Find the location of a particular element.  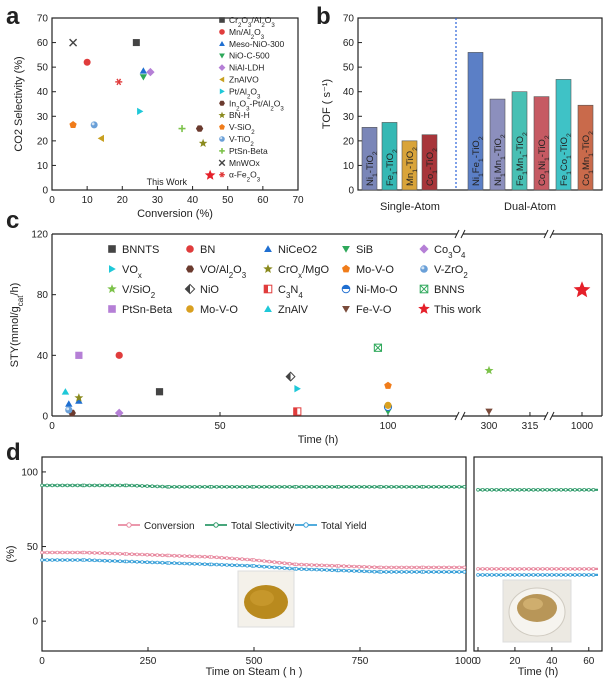

series-conversion is located at coordinates (253, 560).